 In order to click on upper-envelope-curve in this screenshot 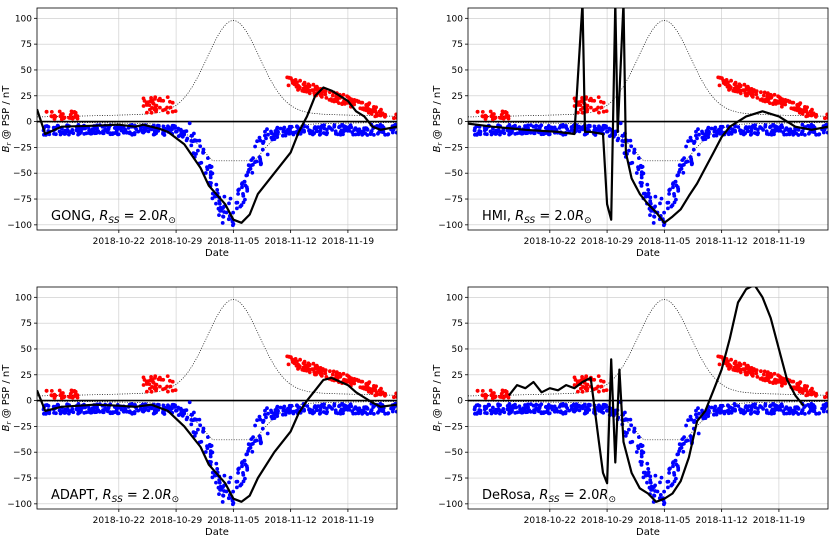, I will do `click(648, 69)`.